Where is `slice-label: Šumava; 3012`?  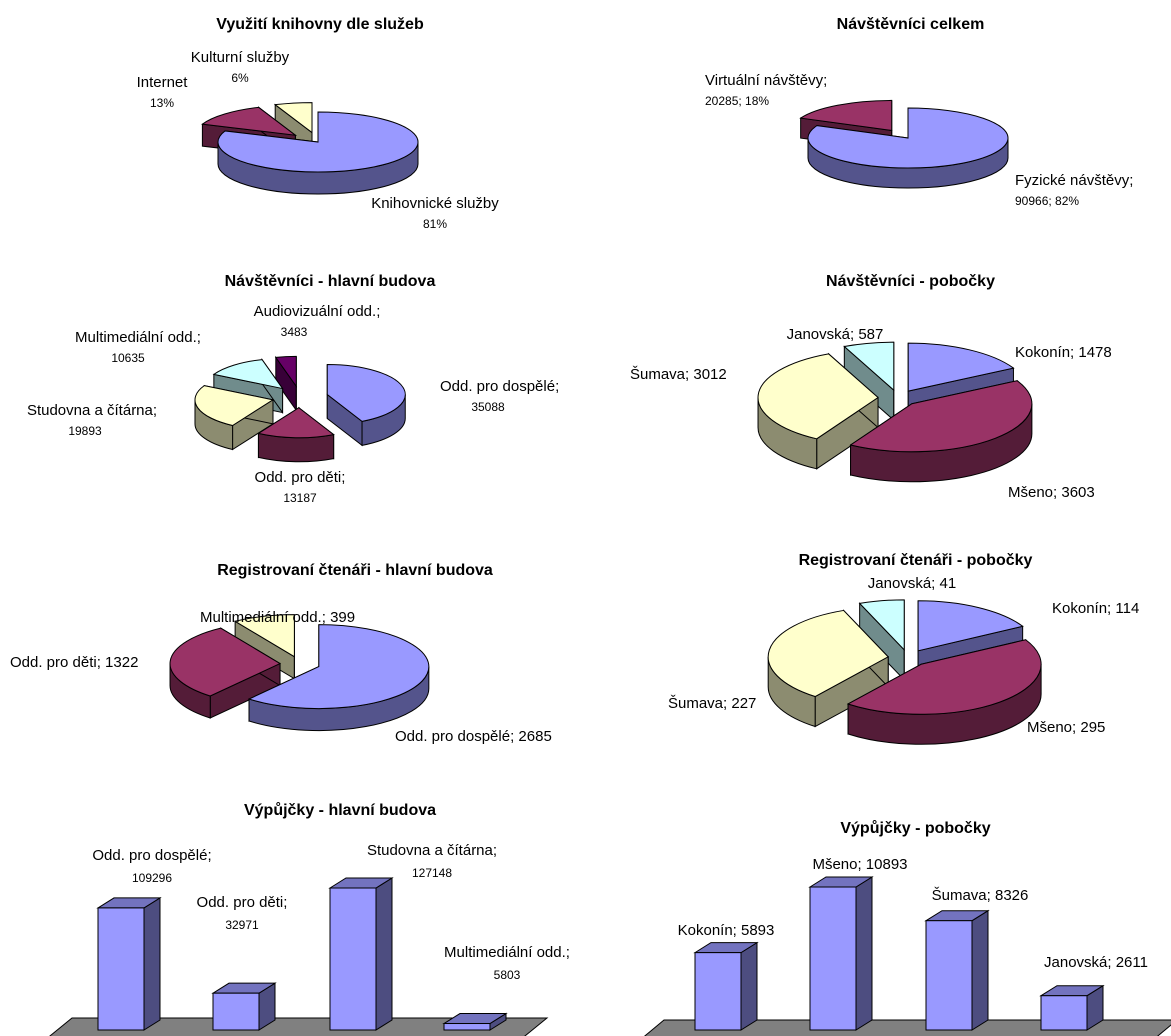
slice-label: Šumava; 3012 is located at coordinates (678, 374).